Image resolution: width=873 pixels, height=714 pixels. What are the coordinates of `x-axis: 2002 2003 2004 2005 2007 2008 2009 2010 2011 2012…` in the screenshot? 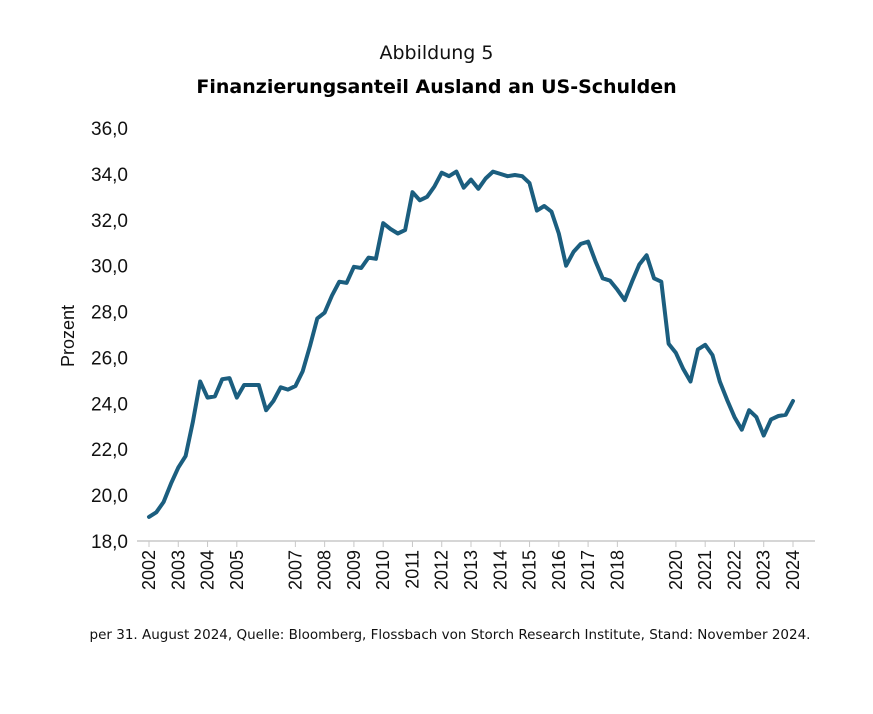 It's located at (476, 565).